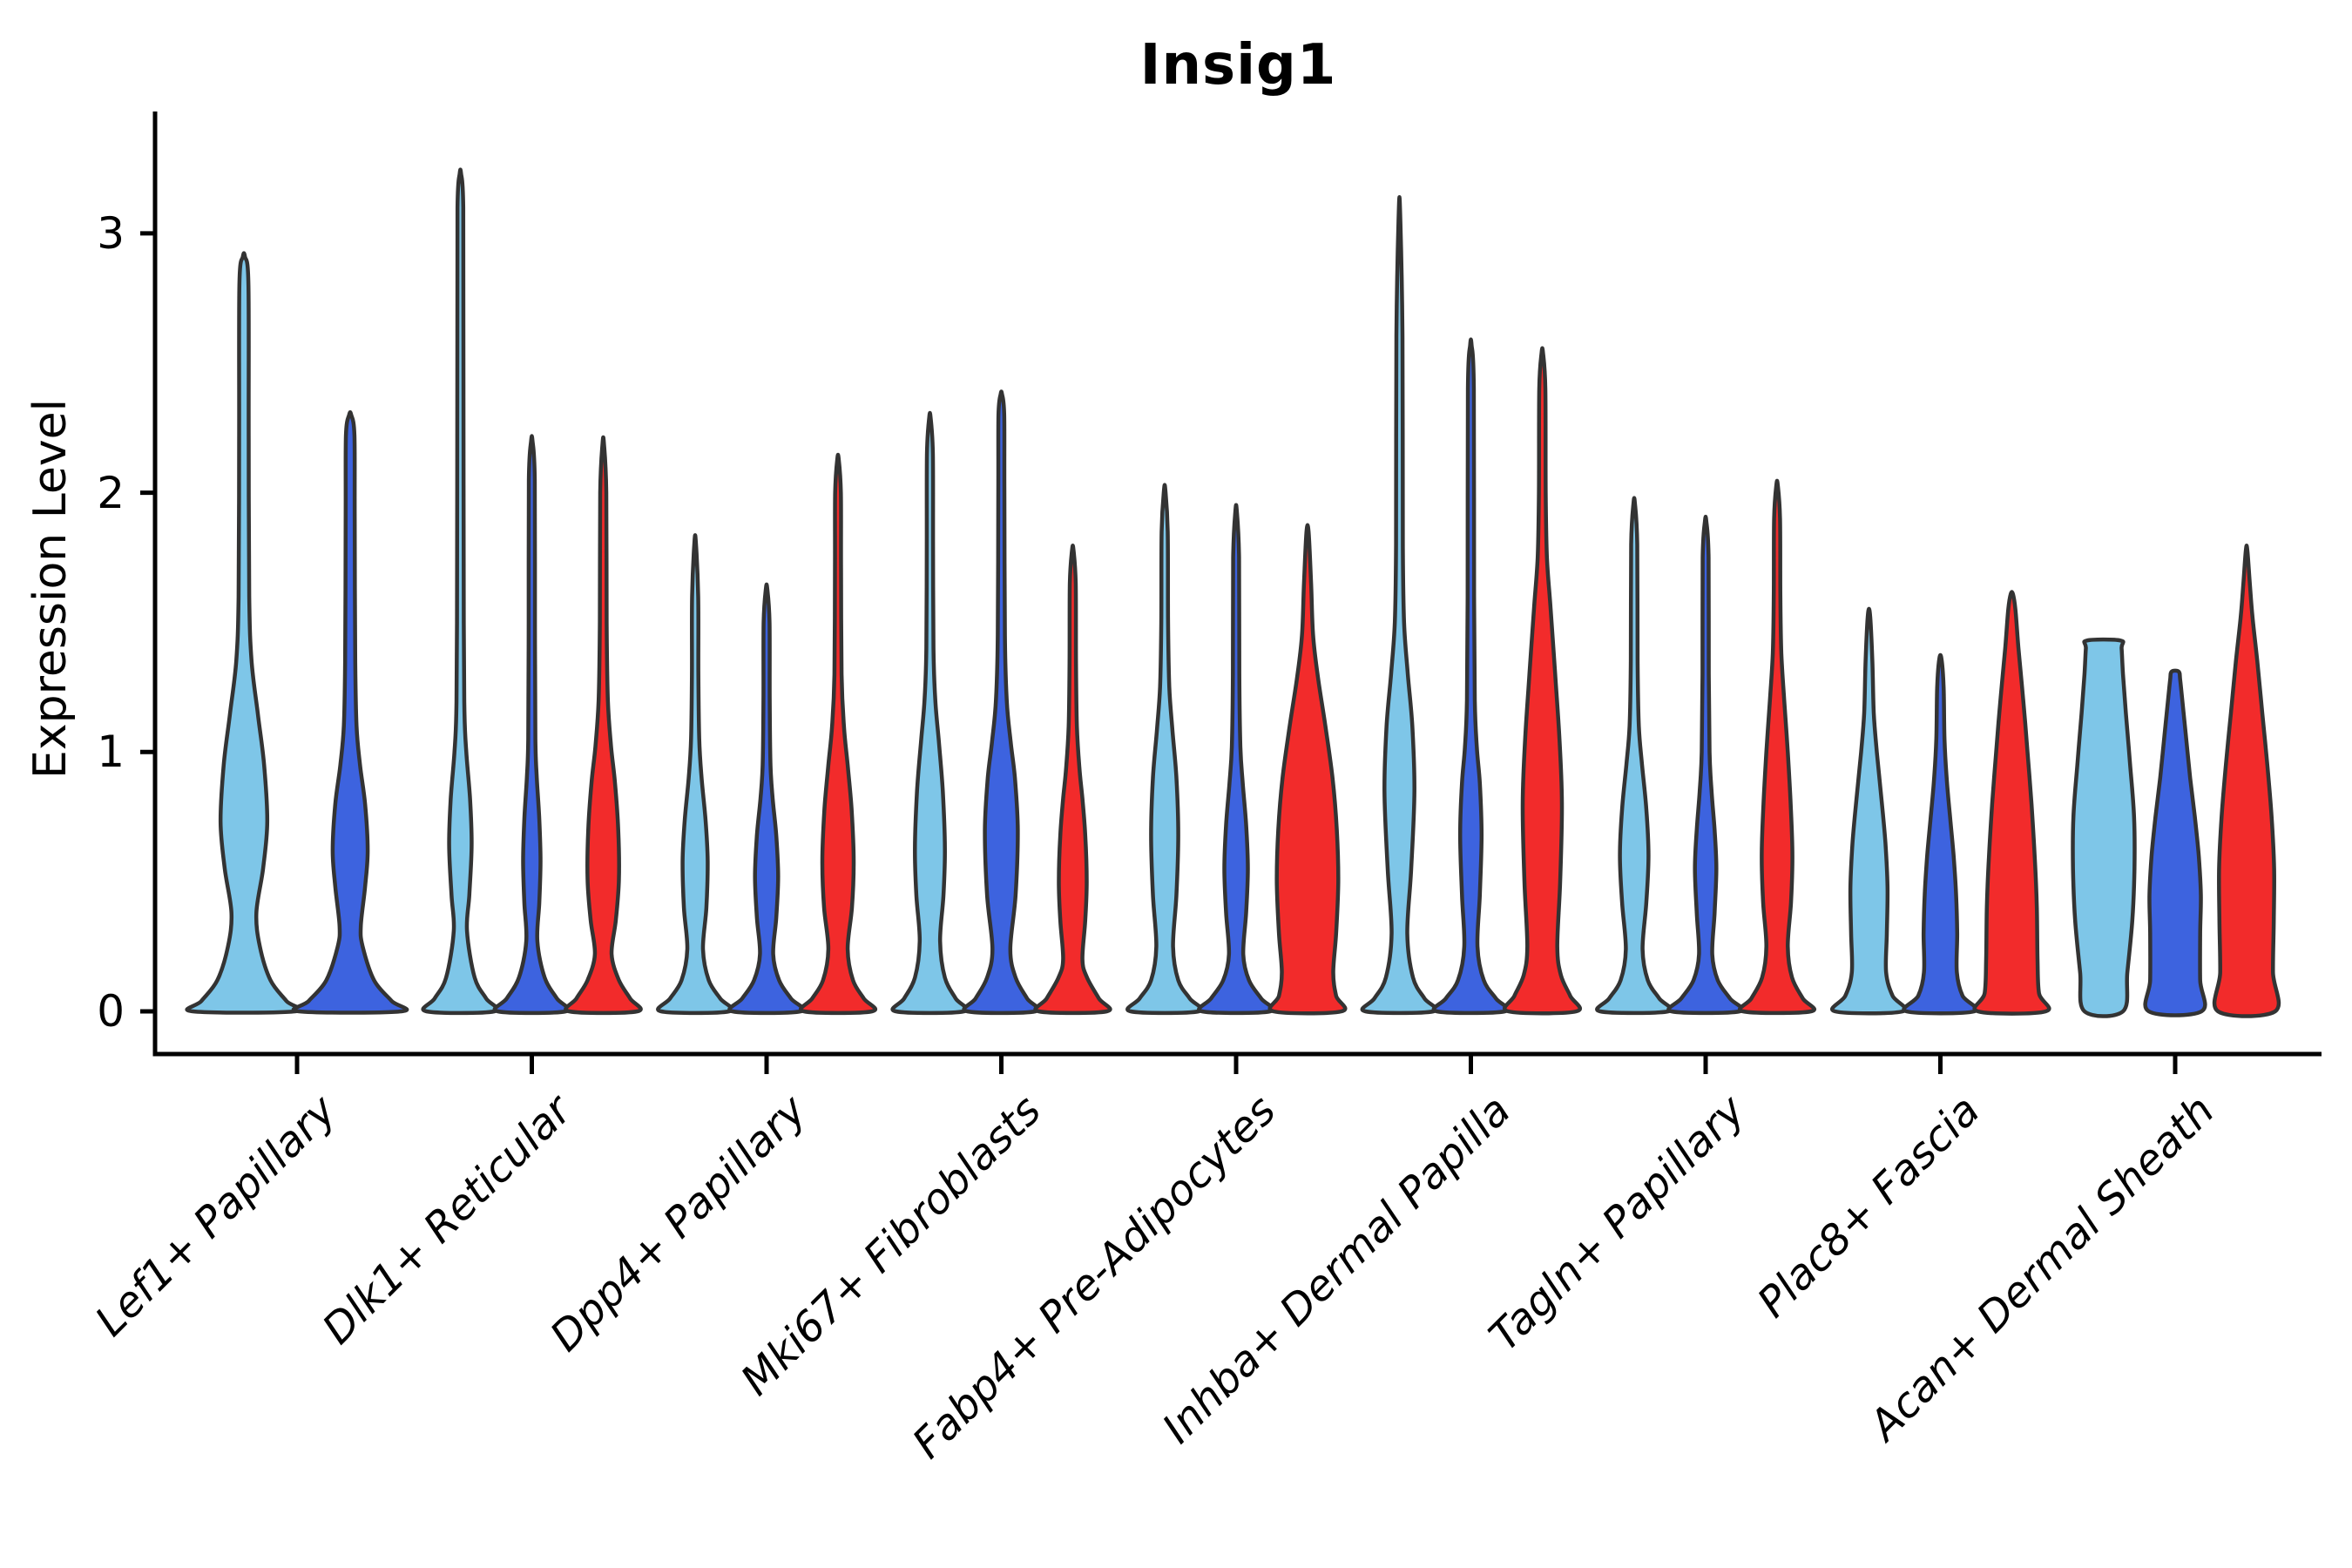 The width and height of the screenshot is (2352, 1568). What do you see at coordinates (1238, 66) in the screenshot?
I see `chart-title: Insig1` at bounding box center [1238, 66].